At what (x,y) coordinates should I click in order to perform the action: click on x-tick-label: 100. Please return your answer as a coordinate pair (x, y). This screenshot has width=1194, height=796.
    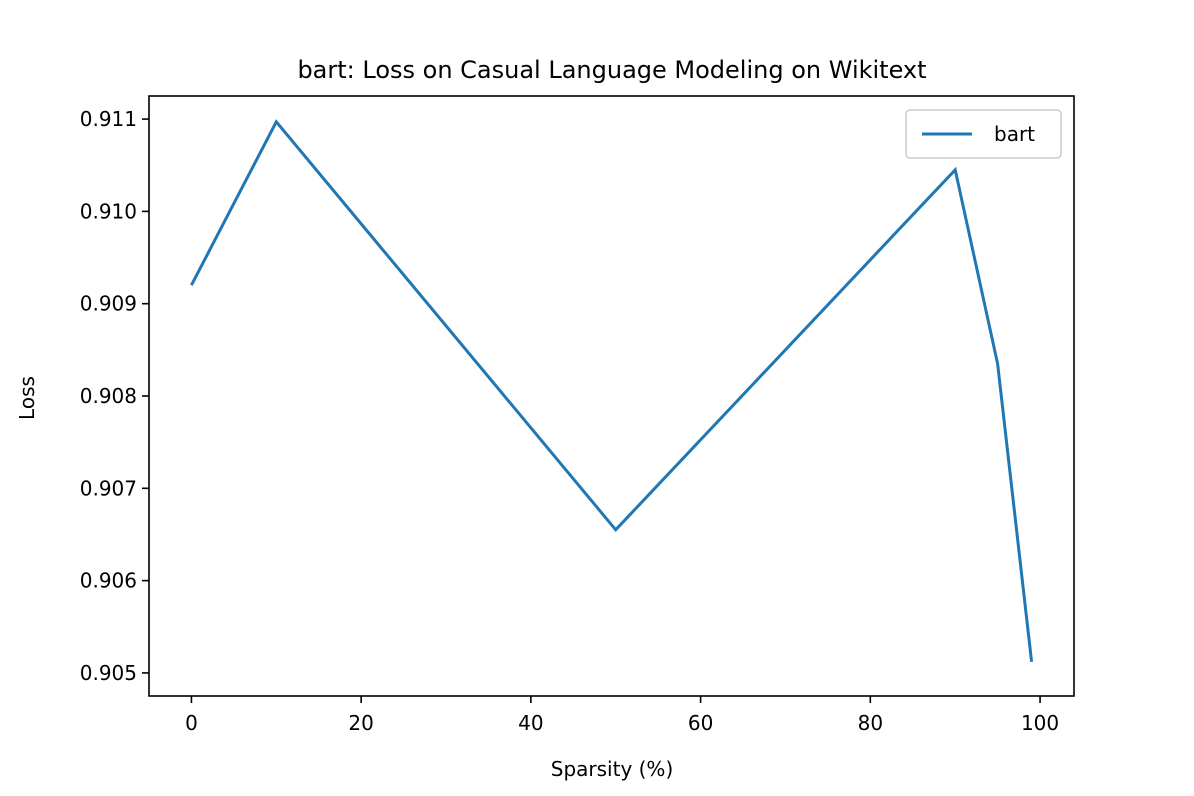
    Looking at the image, I should click on (1040, 723).